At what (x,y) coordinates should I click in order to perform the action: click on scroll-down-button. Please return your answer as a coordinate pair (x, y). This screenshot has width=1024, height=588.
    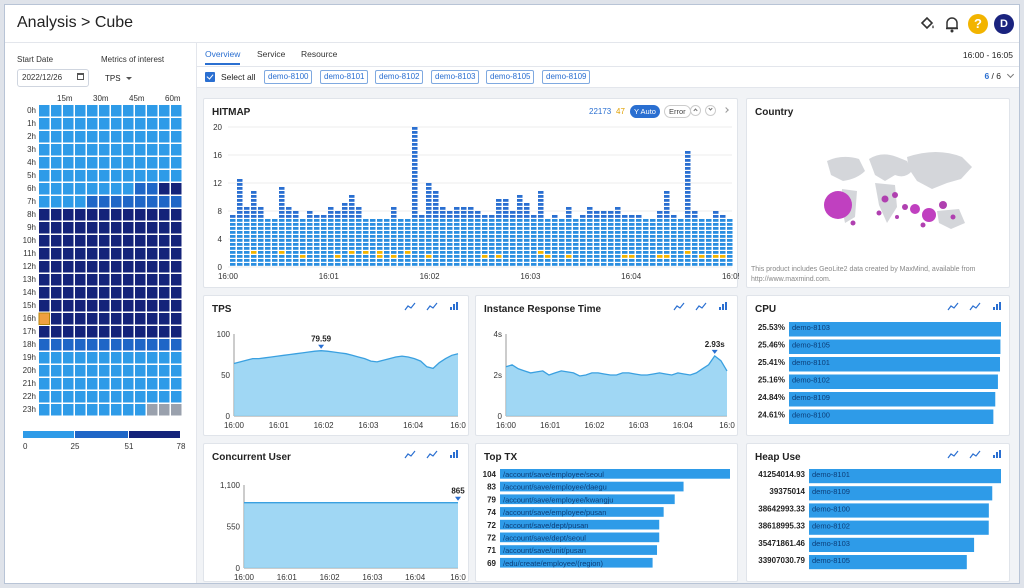
    Looking at the image, I should click on (710, 110).